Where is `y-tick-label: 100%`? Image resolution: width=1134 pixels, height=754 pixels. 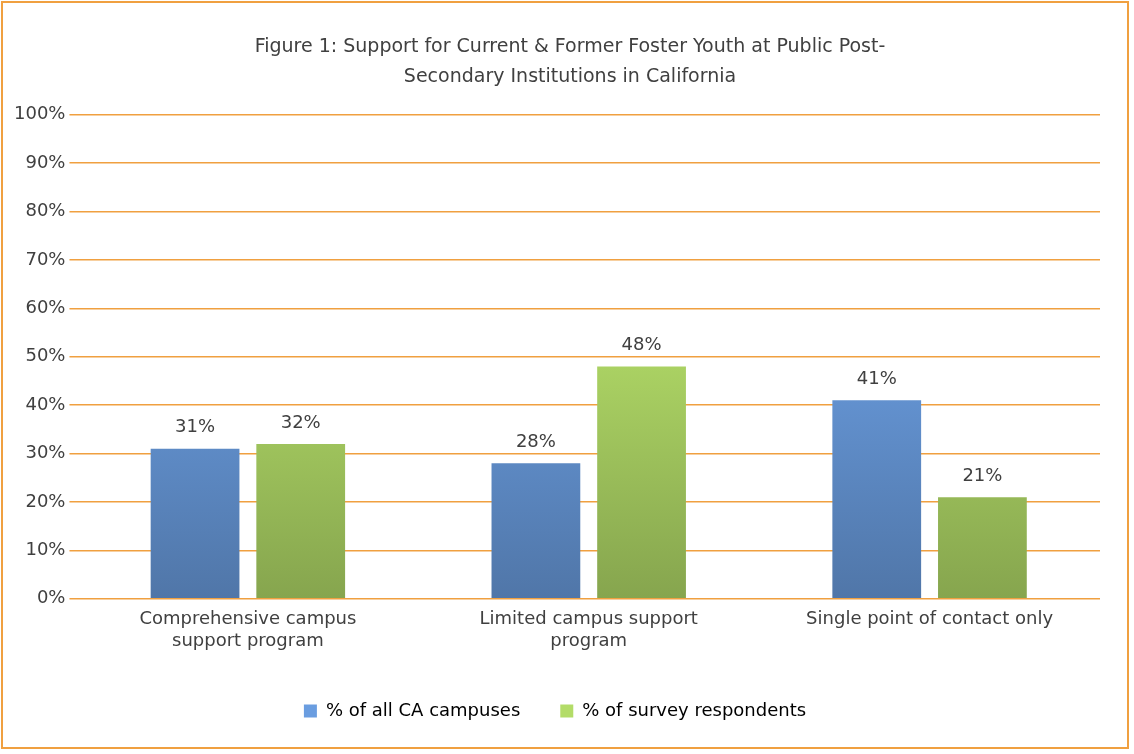
y-tick-label: 100% is located at coordinates (39, 113).